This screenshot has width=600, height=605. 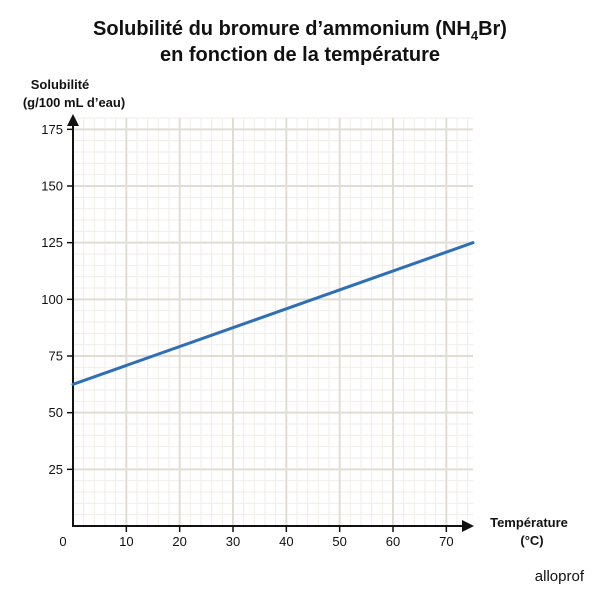 I want to click on y-tick-label: 25, so click(x=56, y=469).